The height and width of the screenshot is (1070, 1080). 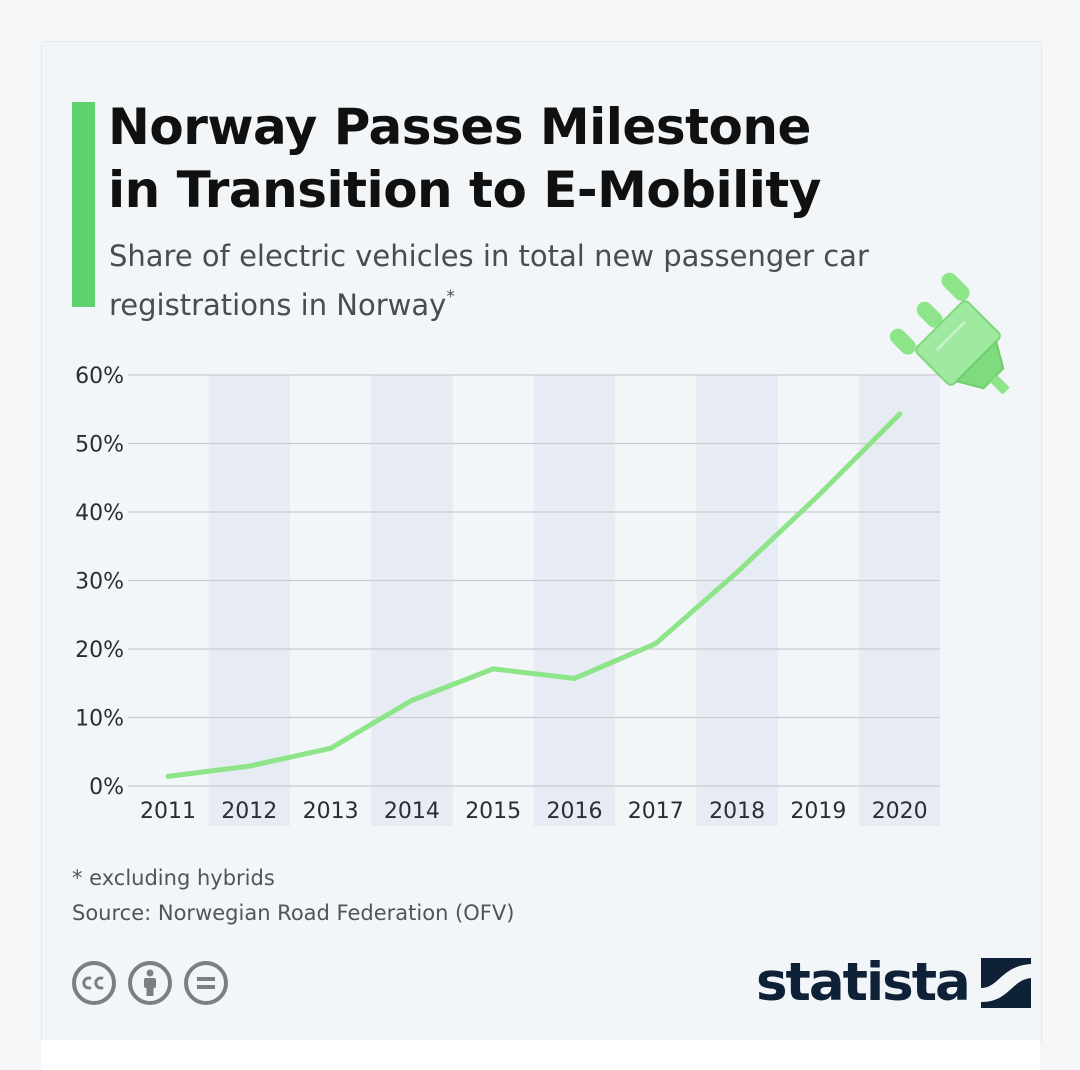 What do you see at coordinates (534, 811) in the screenshot?
I see `x-axis-tick-labels: 2011 2012 2013 2014 2015 2016 2017 2018 2019 2020` at bounding box center [534, 811].